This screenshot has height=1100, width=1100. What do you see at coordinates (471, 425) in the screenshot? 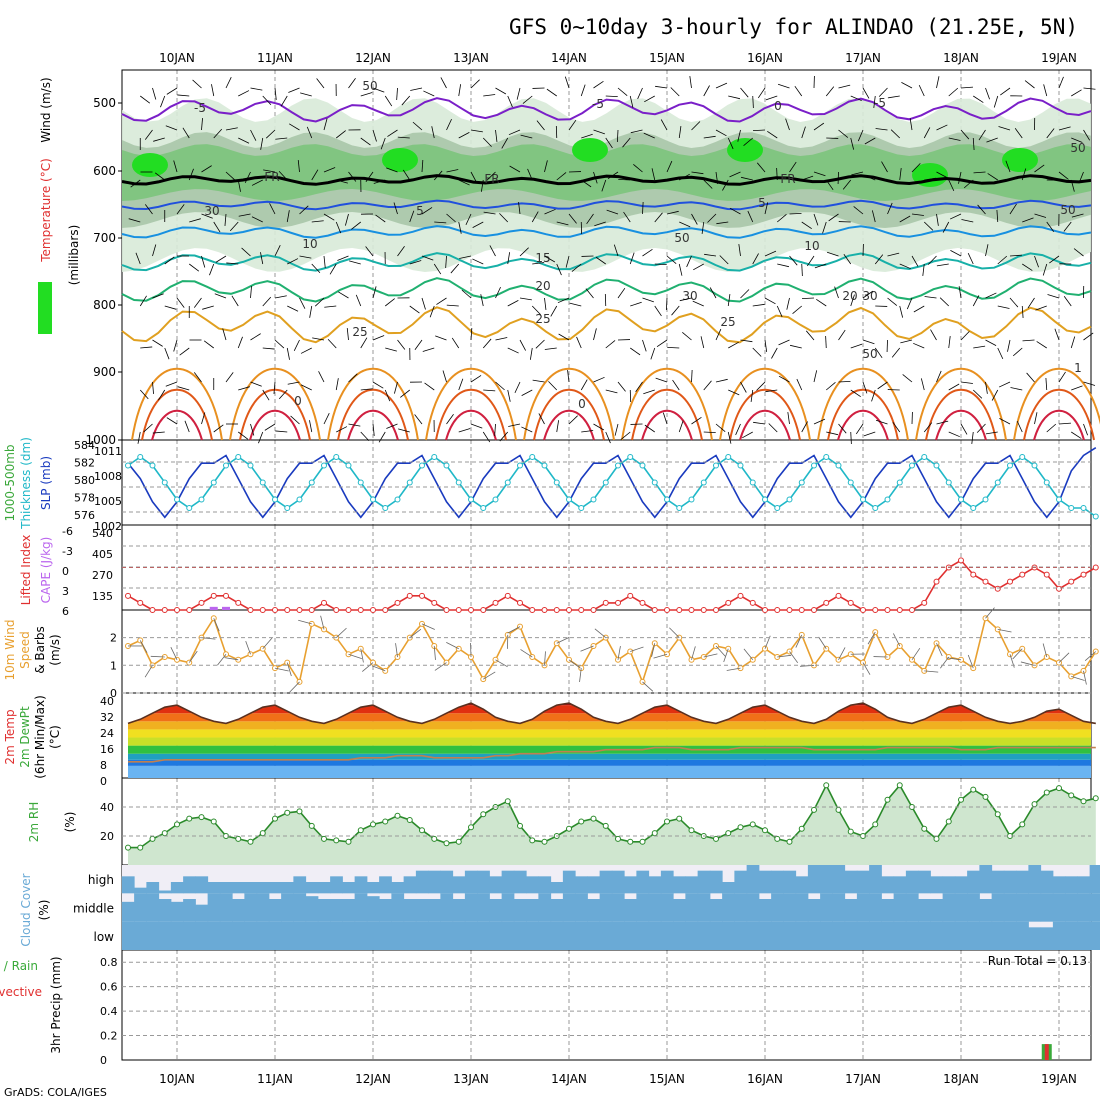
I see `contour-warm-dome` at bounding box center [471, 425].